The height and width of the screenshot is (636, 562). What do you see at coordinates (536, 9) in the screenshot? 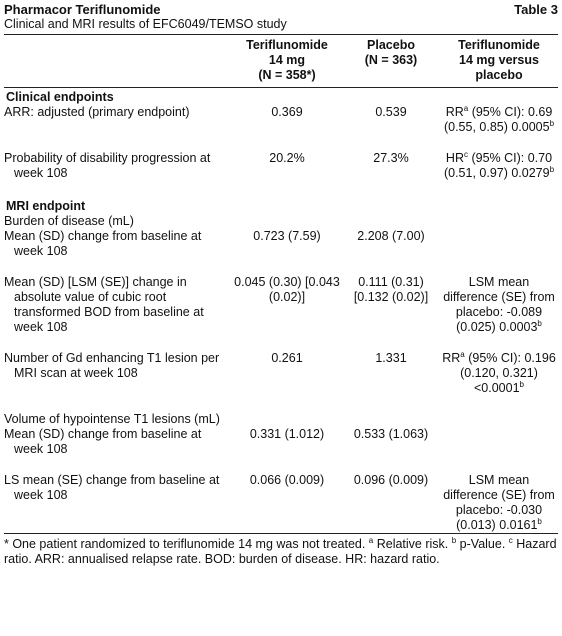
I see `table-label: Table 3` at bounding box center [536, 9].